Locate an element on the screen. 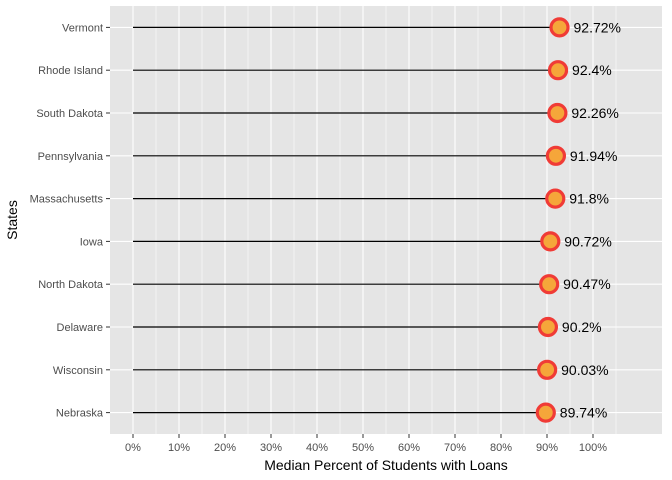 The width and height of the screenshot is (672, 480). y-tick-label: Rhode Island is located at coordinates (70, 71).